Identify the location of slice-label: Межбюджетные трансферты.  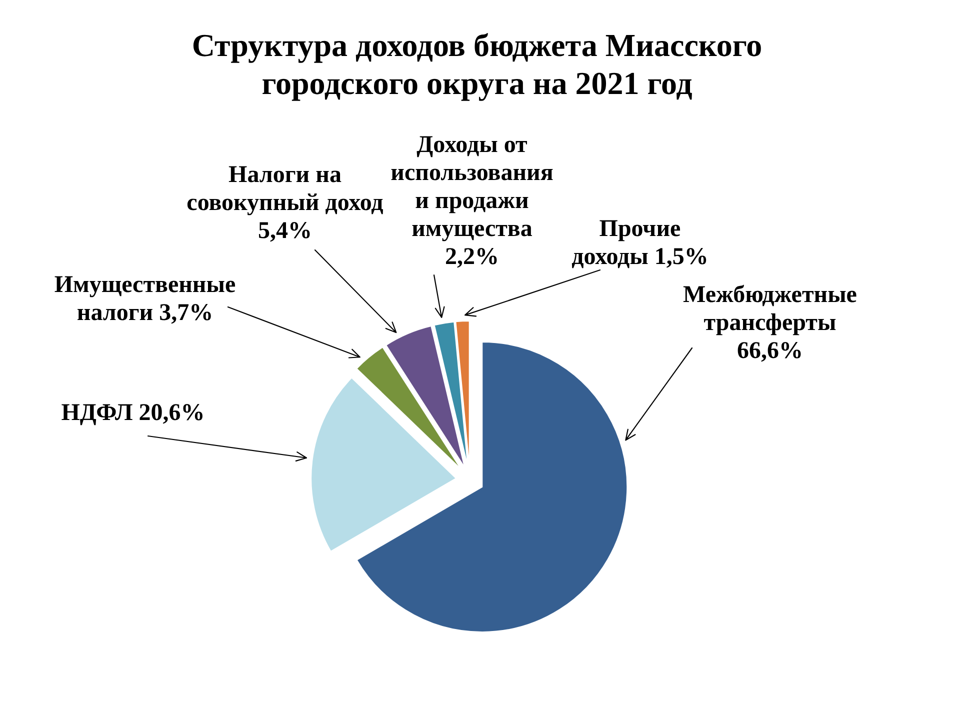
(770, 309).